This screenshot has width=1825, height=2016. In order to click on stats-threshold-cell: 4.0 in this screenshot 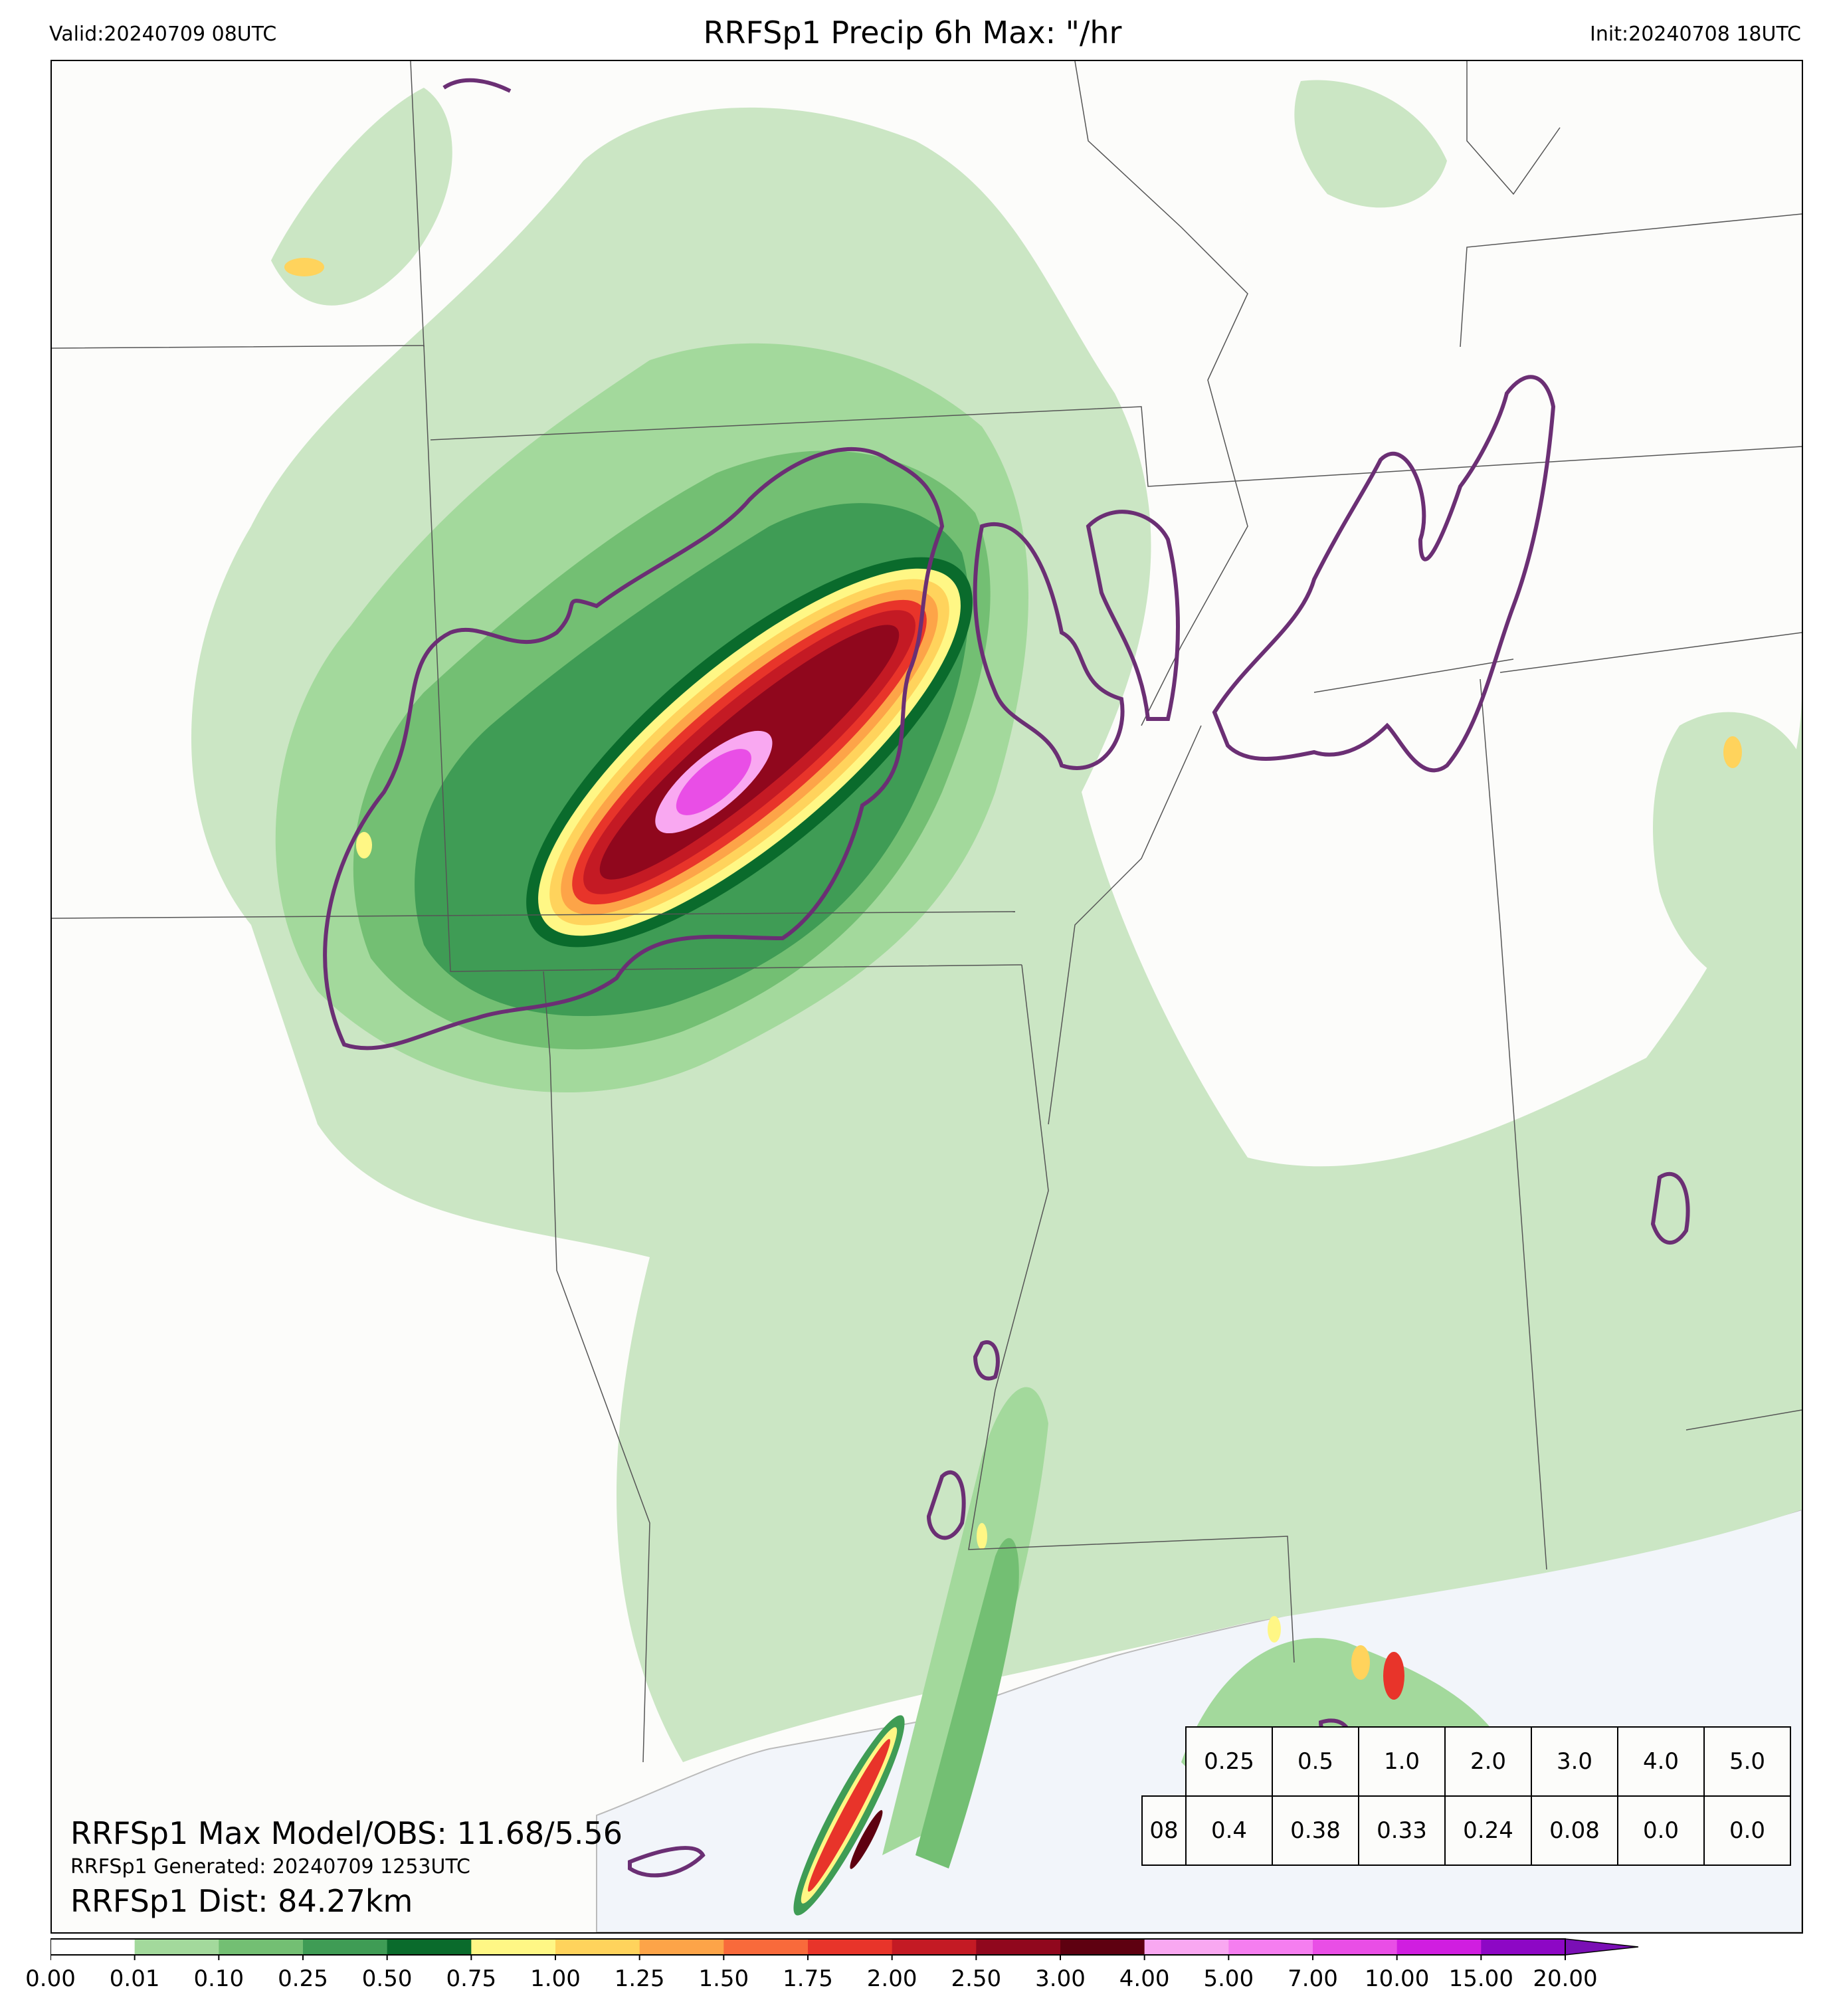, I will do `click(1661, 1762)`.